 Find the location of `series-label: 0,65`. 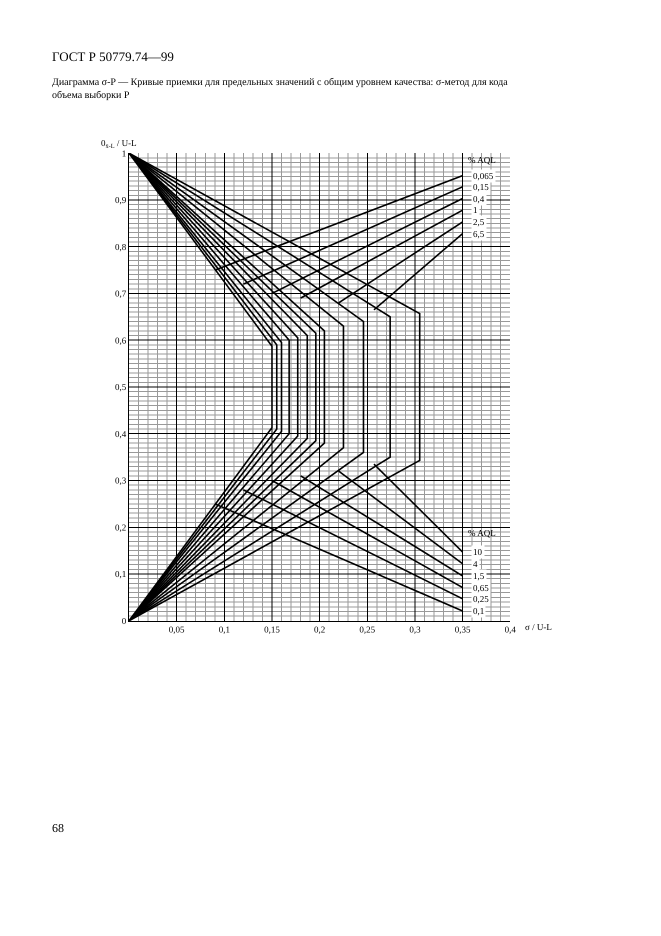

series-label: 0,65 is located at coordinates (481, 588).